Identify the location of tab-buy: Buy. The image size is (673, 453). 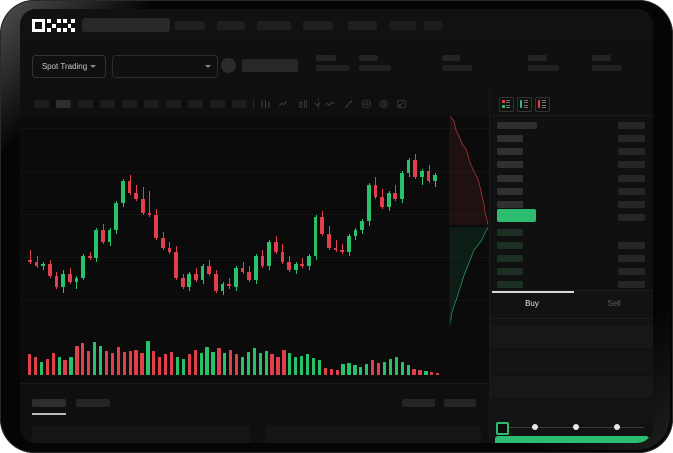
(532, 303).